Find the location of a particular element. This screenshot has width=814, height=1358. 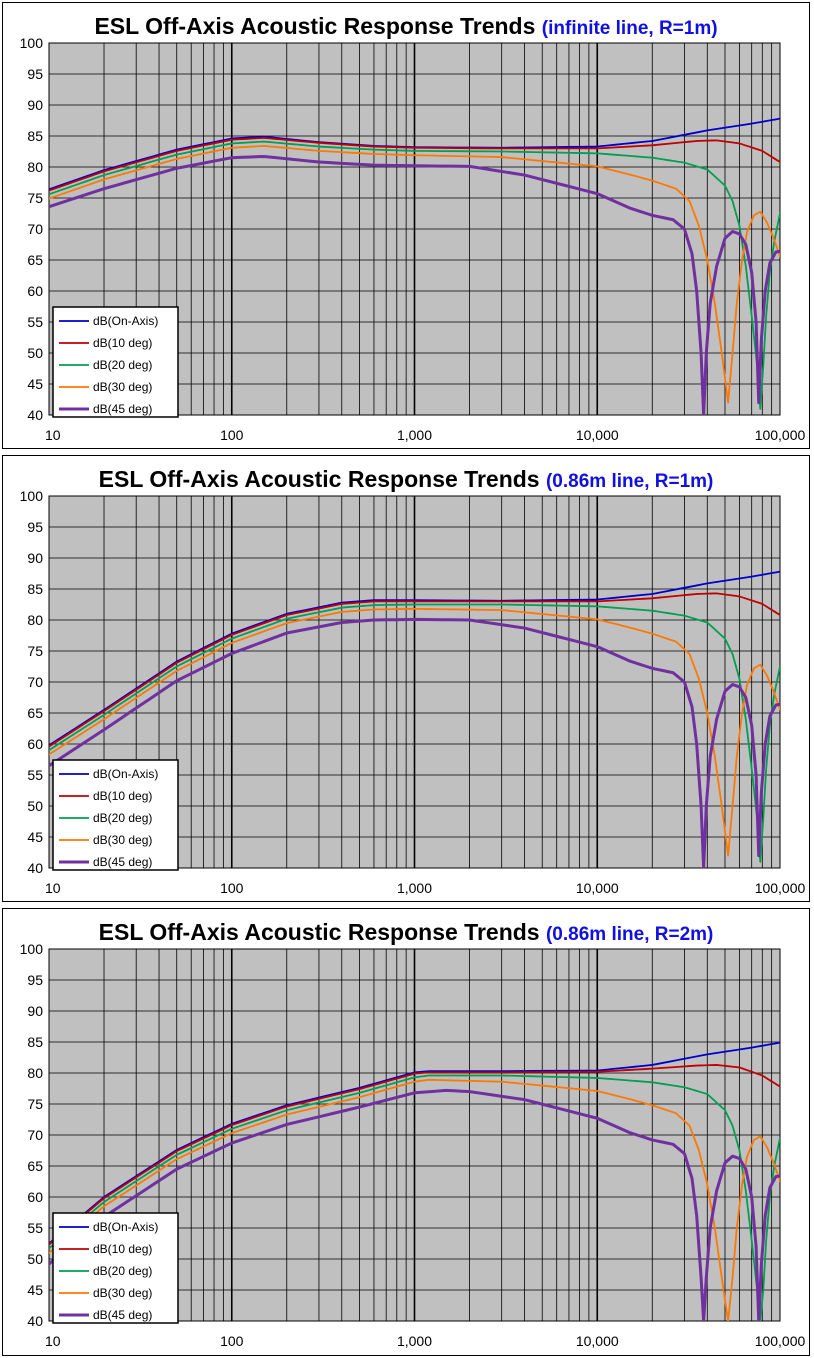

chart-title-subtitle: (0.86m line, R=1m) is located at coordinates (629, 481).